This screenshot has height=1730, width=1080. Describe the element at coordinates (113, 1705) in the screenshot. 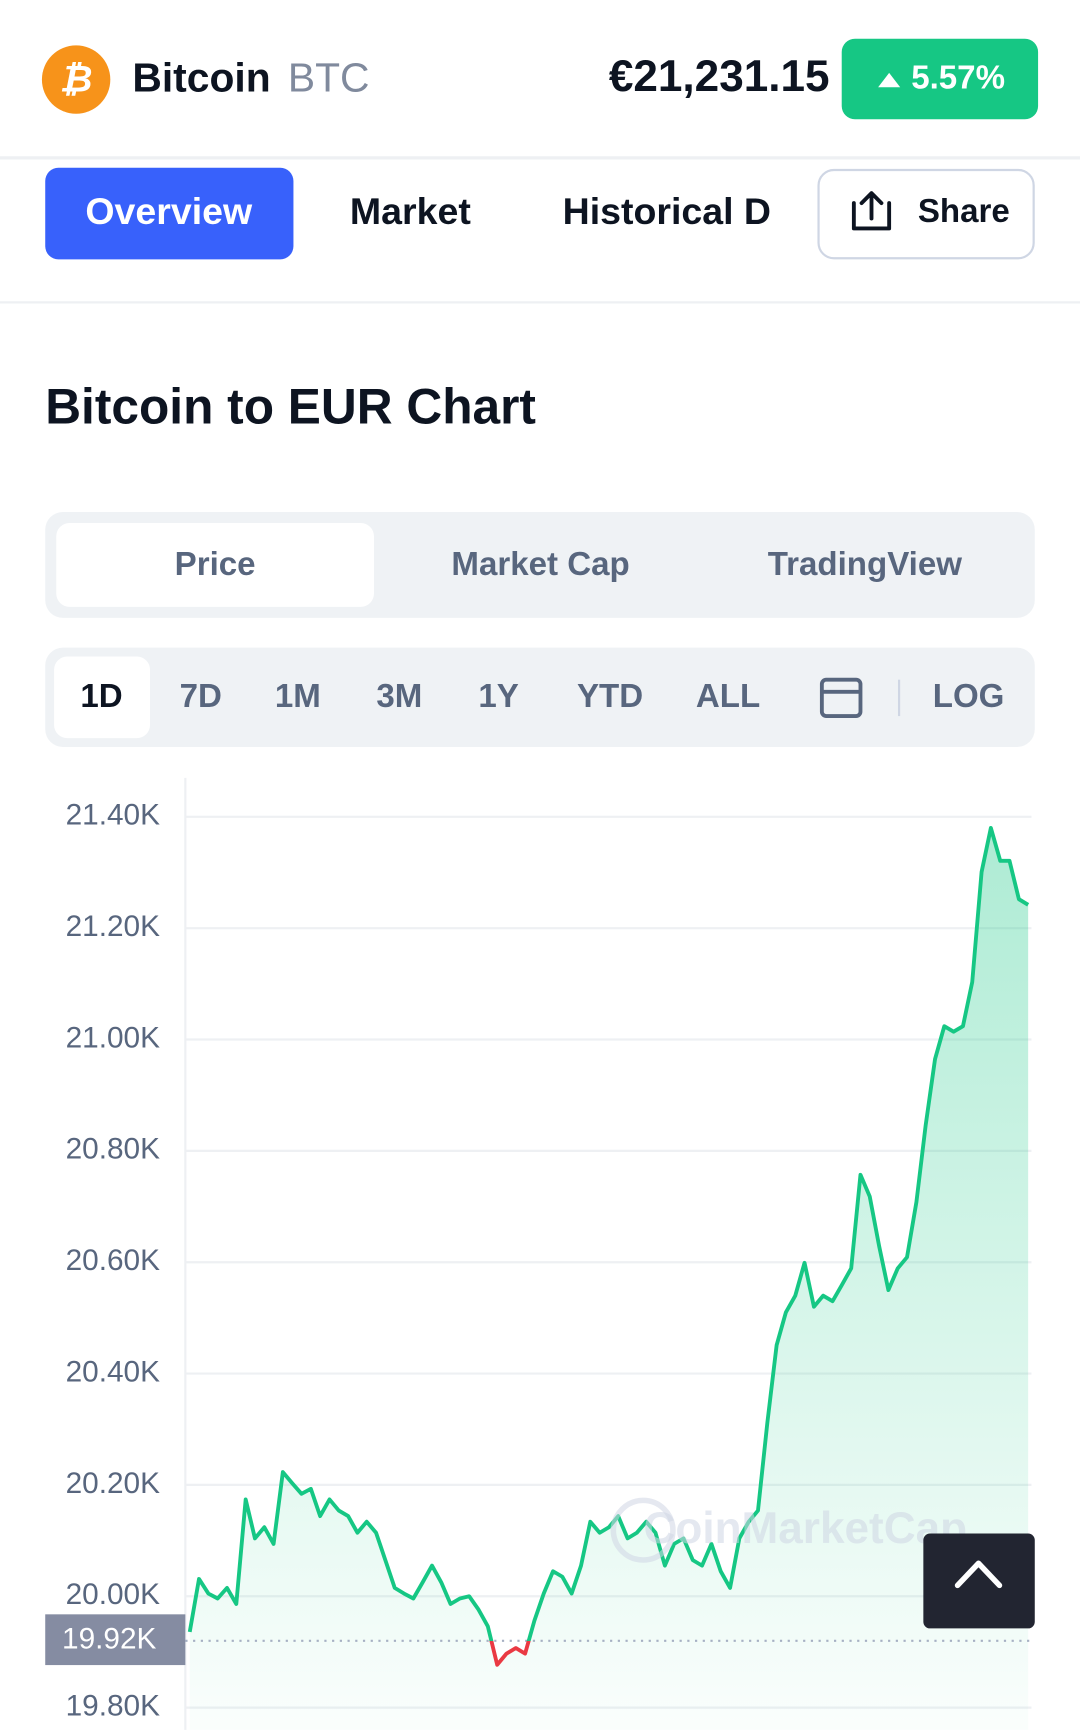

I see `y-tick-label: 19.80K` at that location.